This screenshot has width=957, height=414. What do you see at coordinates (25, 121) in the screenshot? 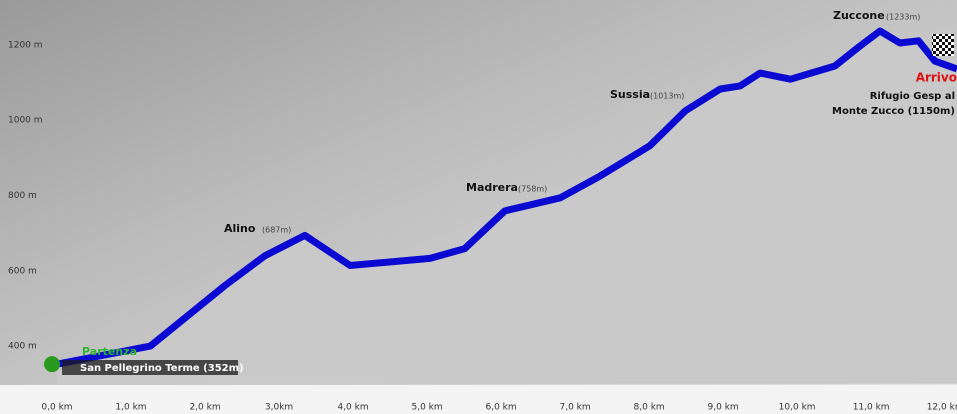
I see `y-tick-label: 1000 m` at bounding box center [25, 121].